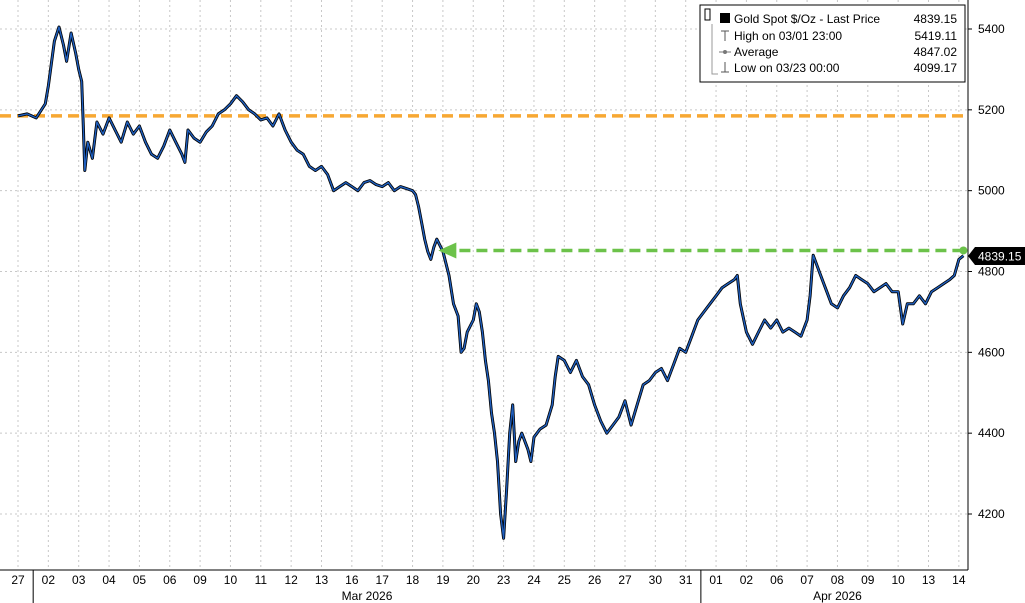 The height and width of the screenshot is (603, 1025). I want to click on y-tick-label: 4200, so click(991, 514).